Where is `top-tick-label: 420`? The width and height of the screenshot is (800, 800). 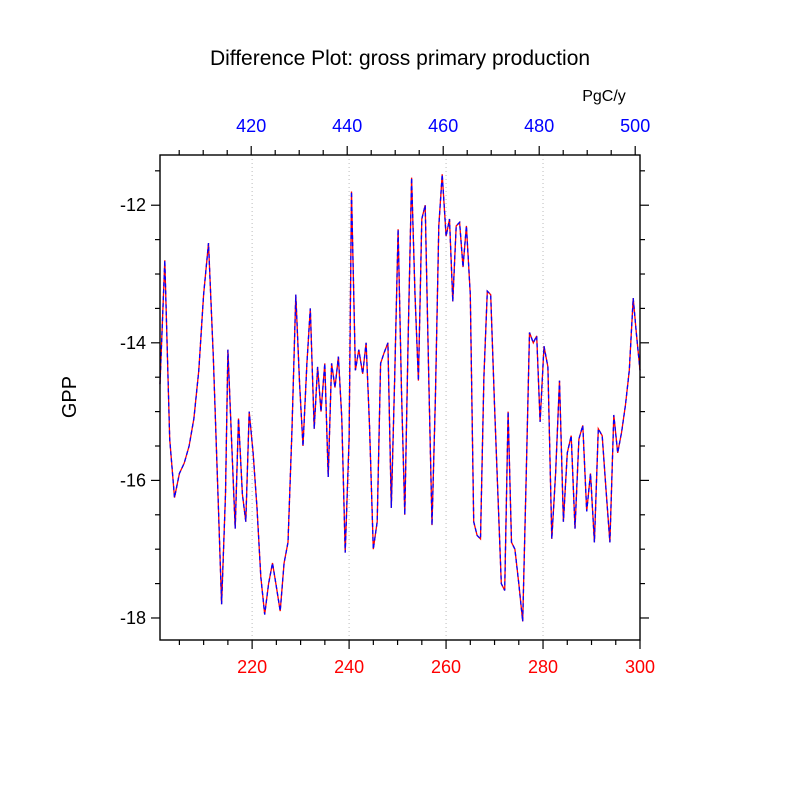
top-tick-label: 420 is located at coordinates (251, 126).